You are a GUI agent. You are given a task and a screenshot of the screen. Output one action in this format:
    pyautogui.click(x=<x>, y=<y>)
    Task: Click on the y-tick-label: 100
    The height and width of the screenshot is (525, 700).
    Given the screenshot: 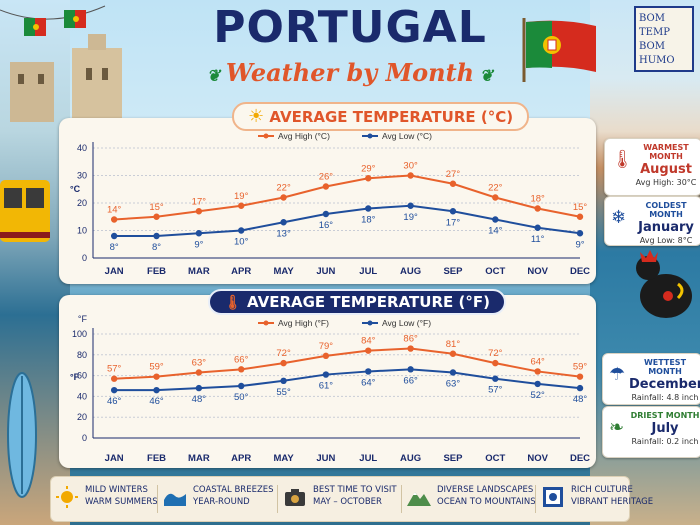 What is the action you would take?
    pyautogui.click(x=79, y=334)
    